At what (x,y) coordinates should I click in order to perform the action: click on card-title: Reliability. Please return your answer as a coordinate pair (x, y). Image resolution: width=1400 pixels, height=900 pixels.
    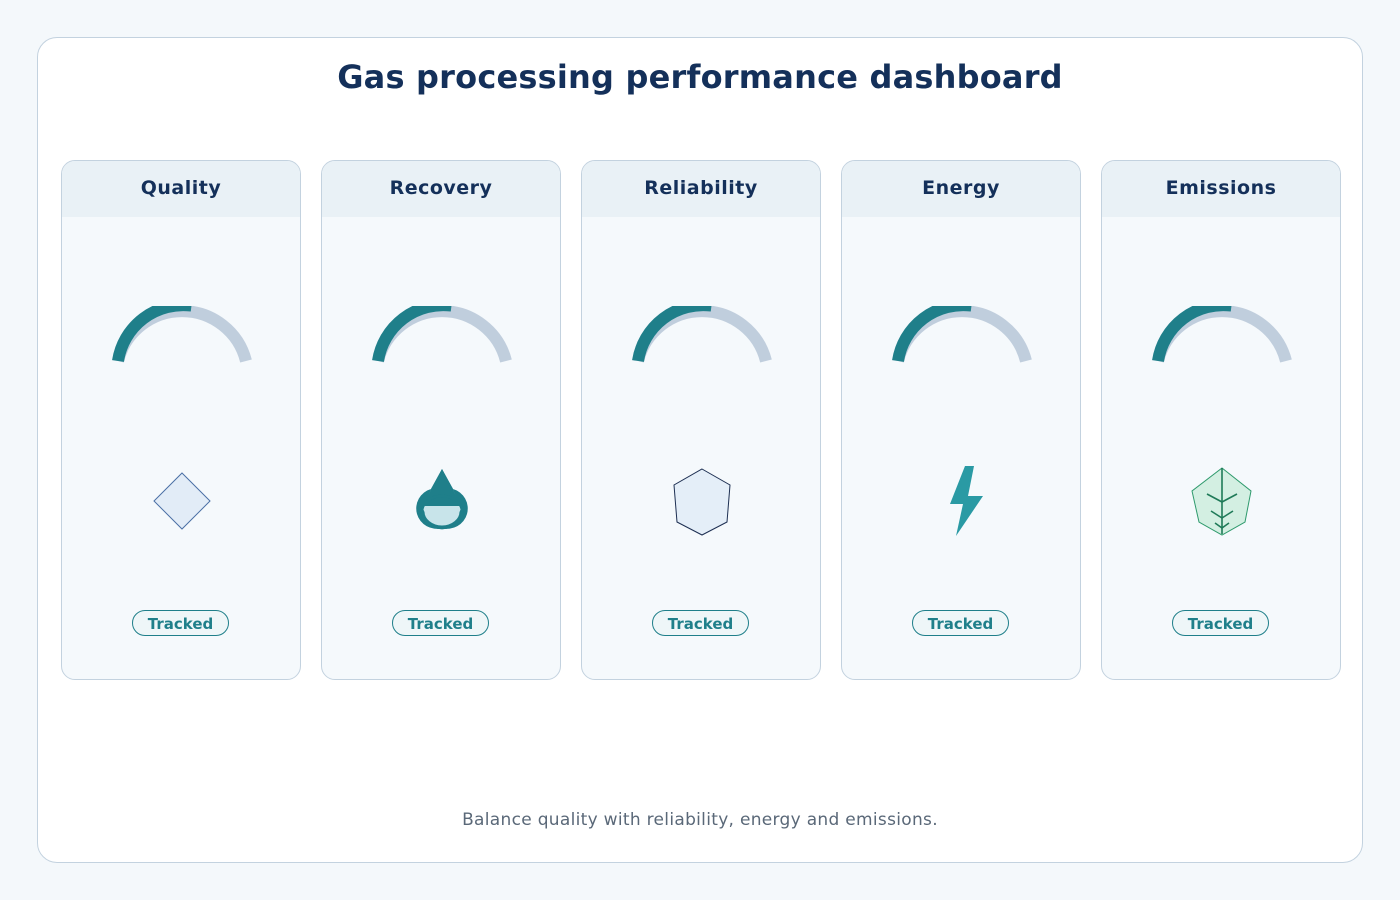
    Looking at the image, I should click on (701, 188).